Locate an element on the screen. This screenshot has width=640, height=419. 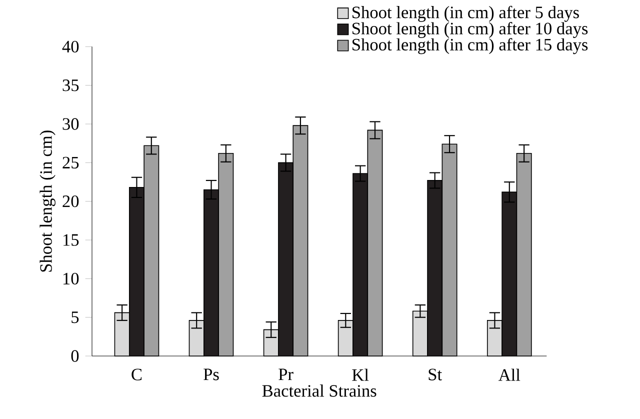
y-tick-label: 40 is located at coordinates (70, 46).